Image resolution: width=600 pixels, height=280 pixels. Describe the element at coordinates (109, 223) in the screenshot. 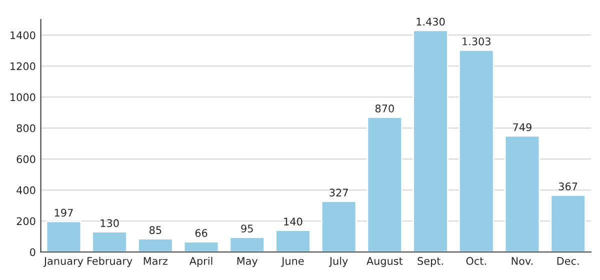

I see `data-label: 130` at that location.